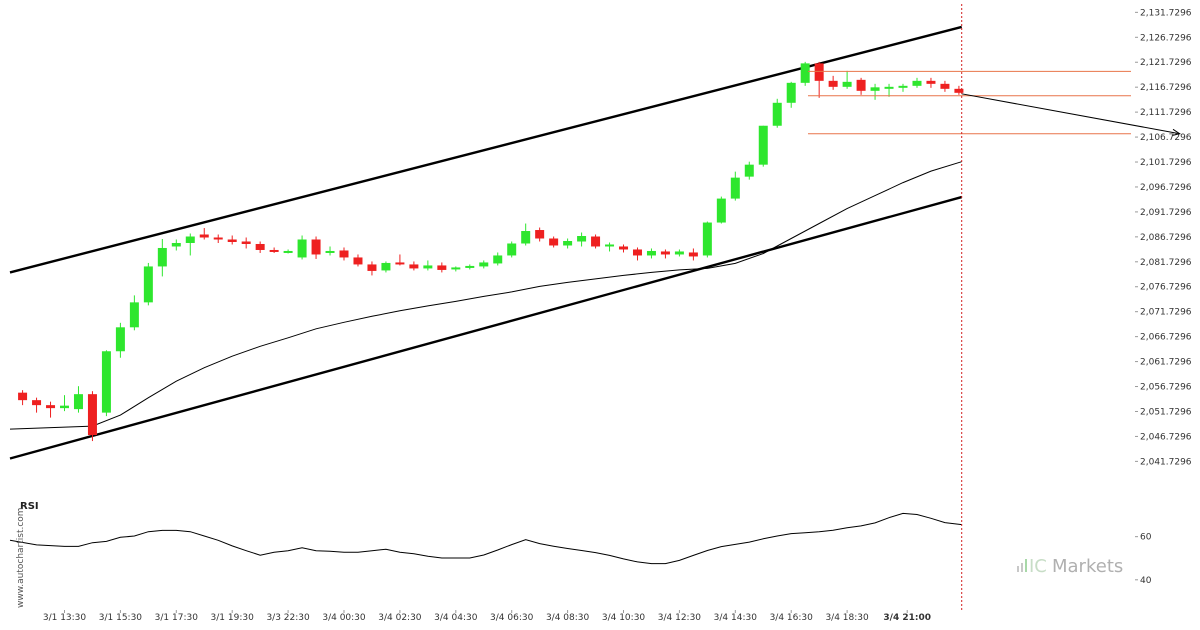  Describe the element at coordinates (1166, 13) in the screenshot. I see `price-tick-label: 2,131.7296` at that location.